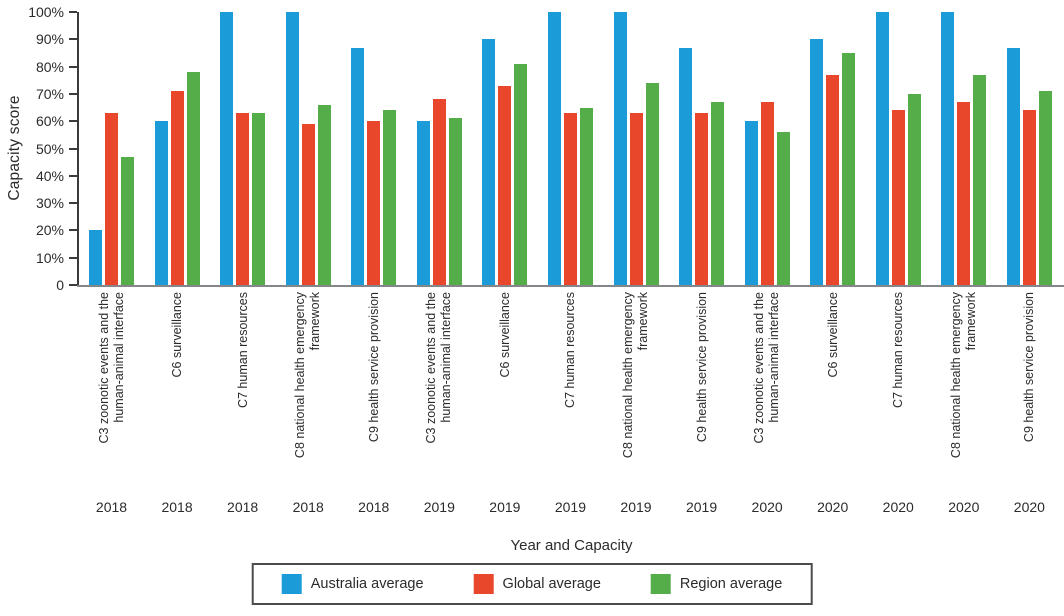 The height and width of the screenshot is (616, 1064). I want to click on legend-label: Region average, so click(731, 584).